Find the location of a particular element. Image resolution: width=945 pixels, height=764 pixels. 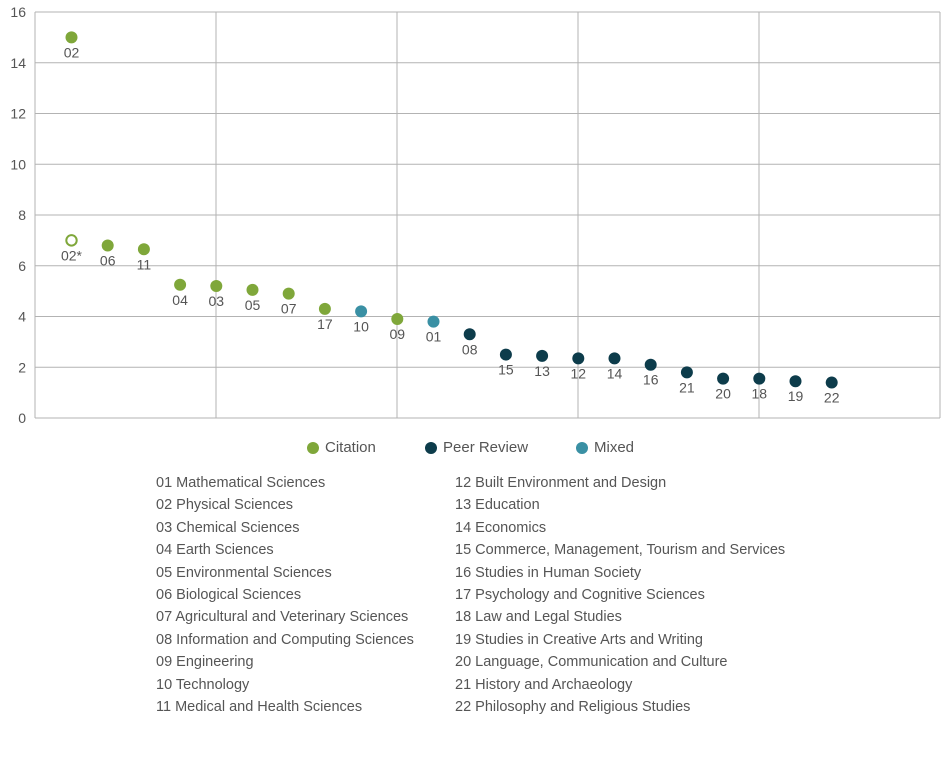

legend-label-mixed: Mixed is located at coordinates (614, 447).